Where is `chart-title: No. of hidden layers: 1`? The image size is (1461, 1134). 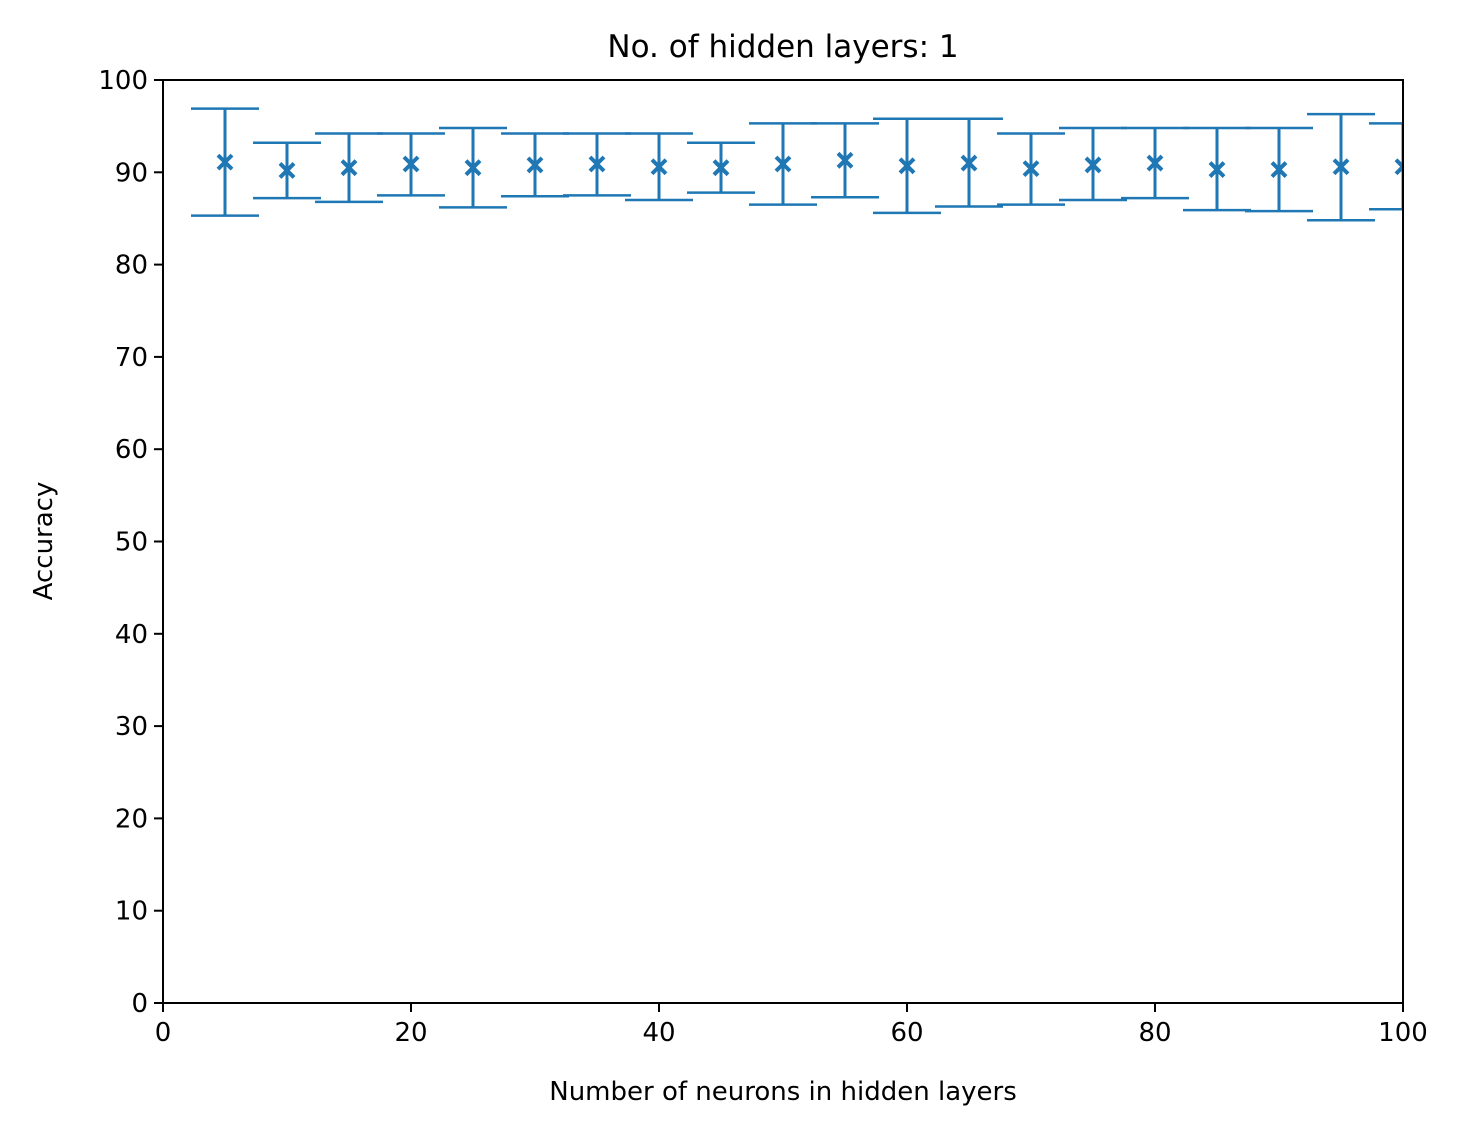
chart-title: No. of hidden layers: 1 is located at coordinates (782, 47).